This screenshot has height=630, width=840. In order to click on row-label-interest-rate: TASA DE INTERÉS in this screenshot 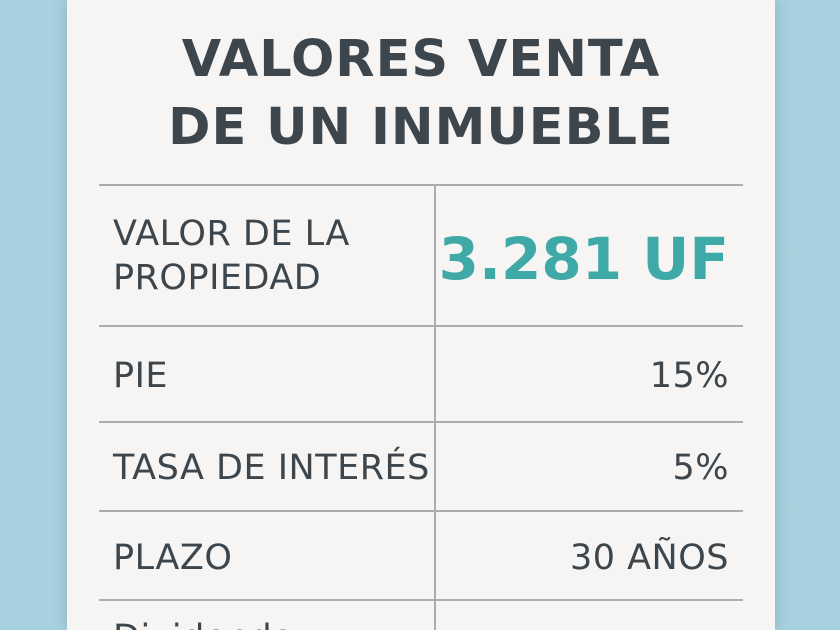, I will do `click(271, 468)`.